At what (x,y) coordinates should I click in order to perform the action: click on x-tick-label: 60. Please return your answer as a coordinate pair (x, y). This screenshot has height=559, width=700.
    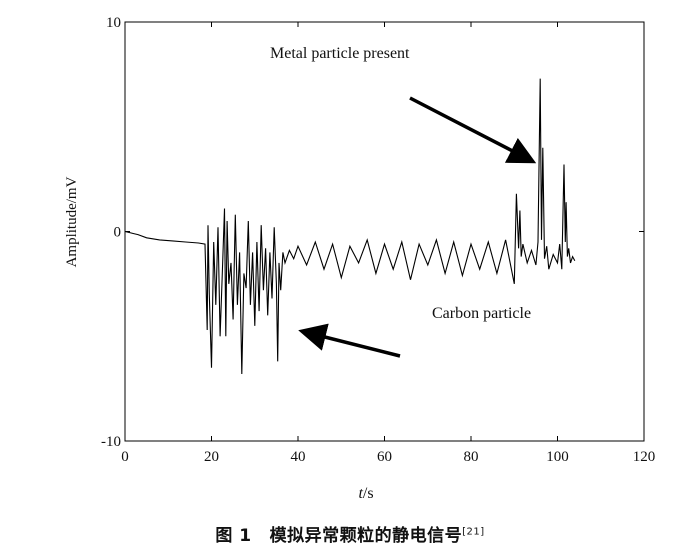
    Looking at the image, I should click on (384, 457).